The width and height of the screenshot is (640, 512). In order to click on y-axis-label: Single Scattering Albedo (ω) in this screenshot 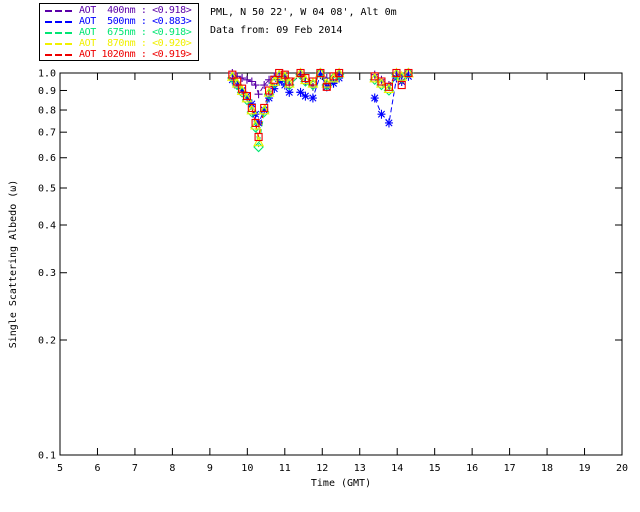, I will do `click(13, 264)`.